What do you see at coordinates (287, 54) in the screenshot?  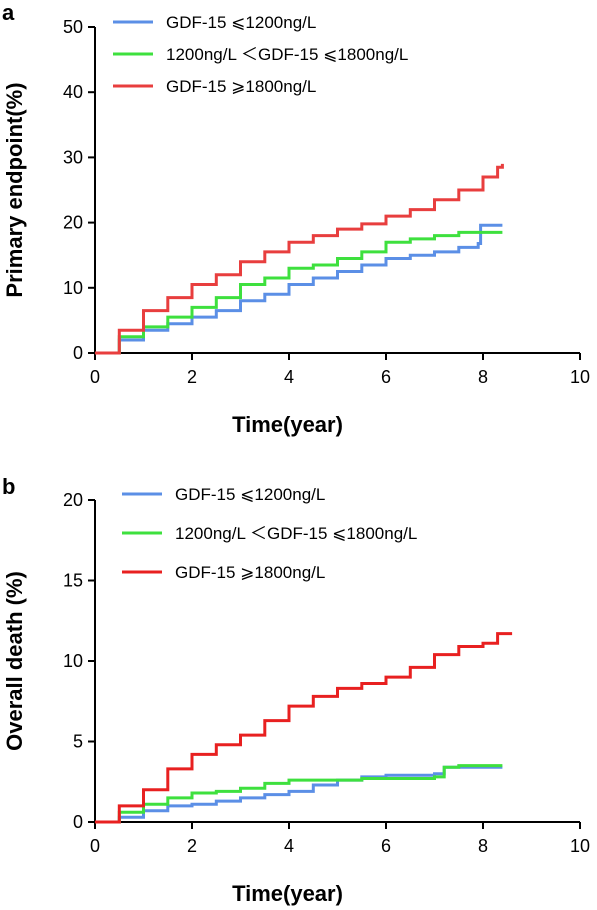 I see `panel-a-legend-label-2: 1200ng/L ＜GDF-15 ⩽1800ng/L` at bounding box center [287, 54].